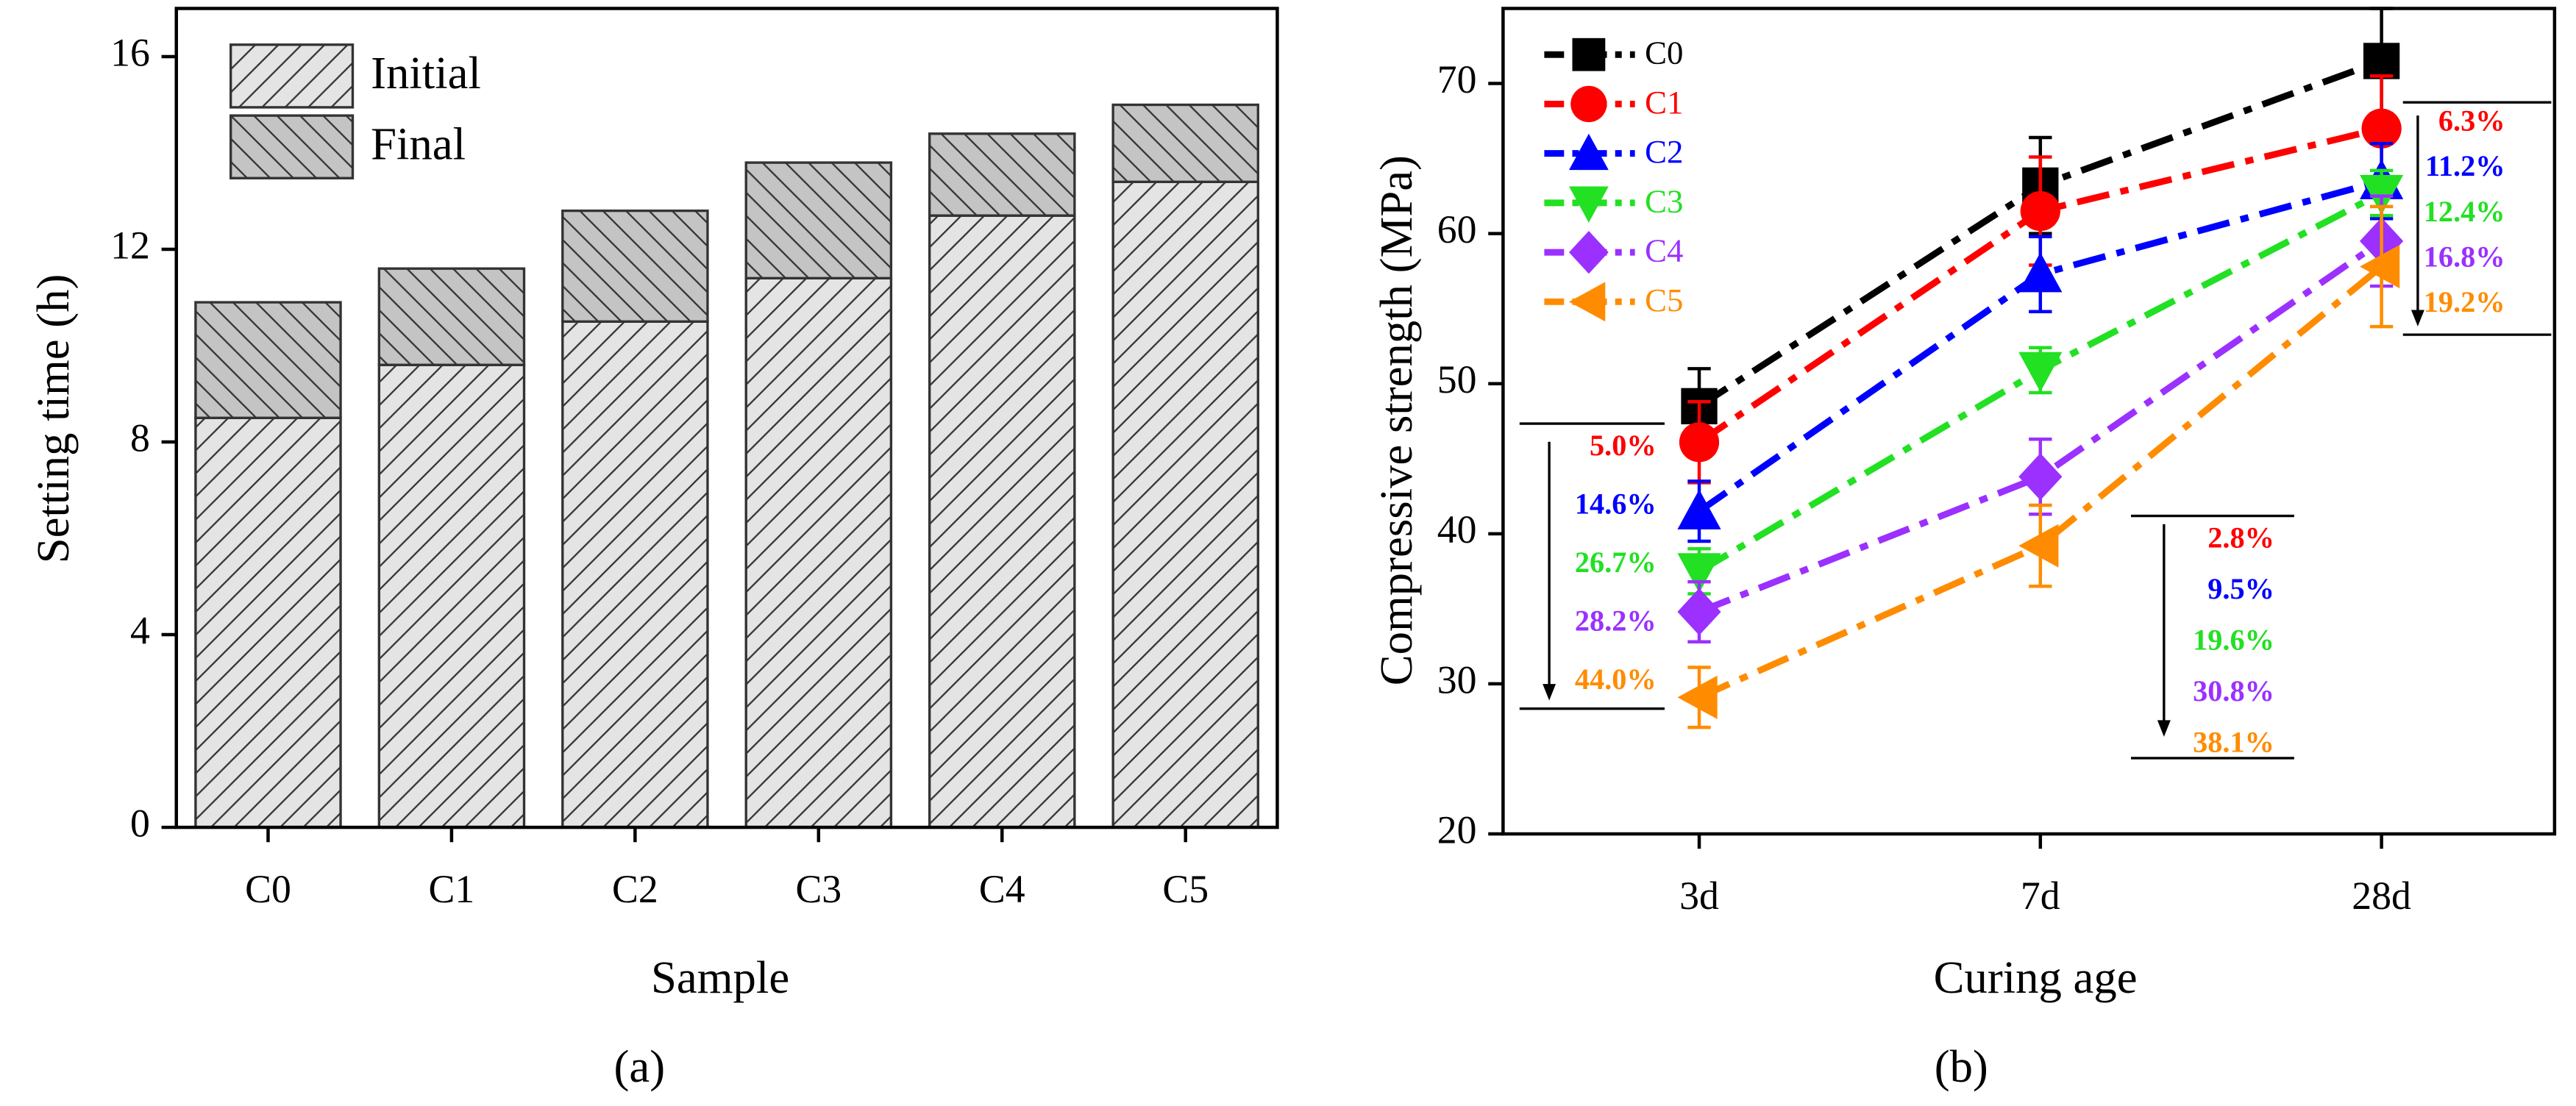 The width and height of the screenshot is (2576, 1106). I want to click on y-tick-label: 0, so click(140, 823).